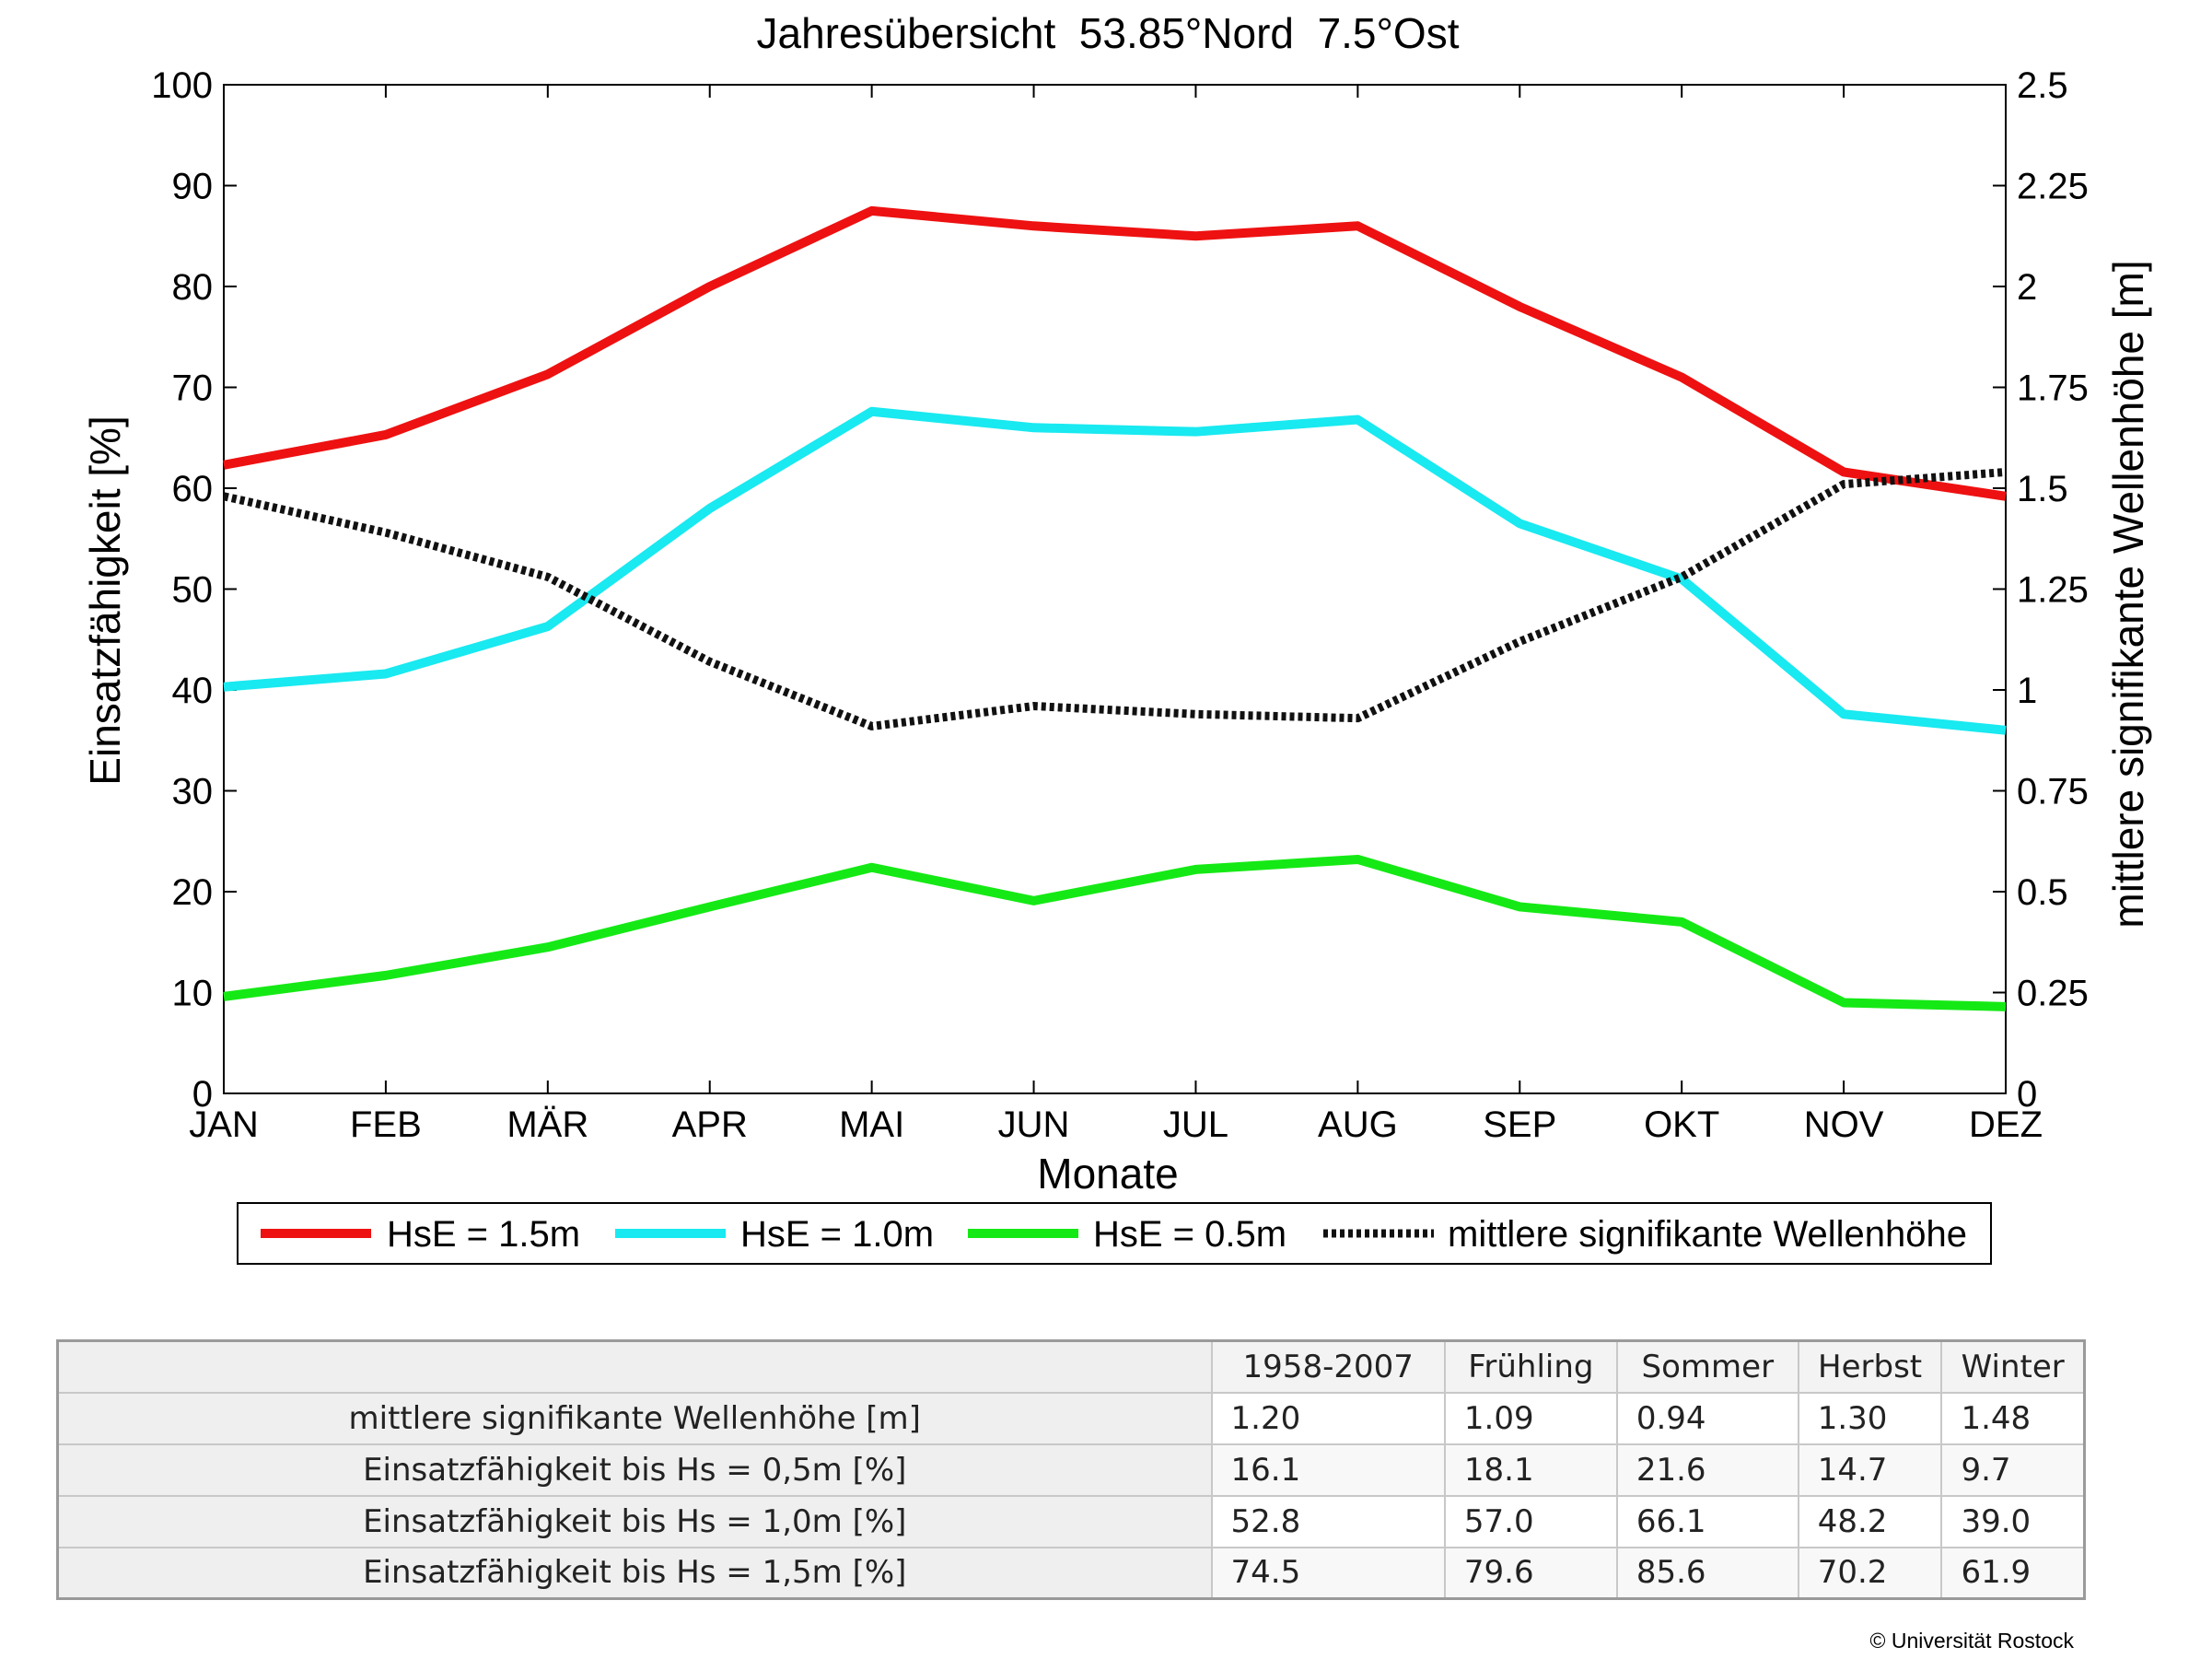 This screenshot has width=2212, height=1659. What do you see at coordinates (837, 1234) in the screenshot?
I see `legend-label: HsE = 1.0m` at bounding box center [837, 1234].